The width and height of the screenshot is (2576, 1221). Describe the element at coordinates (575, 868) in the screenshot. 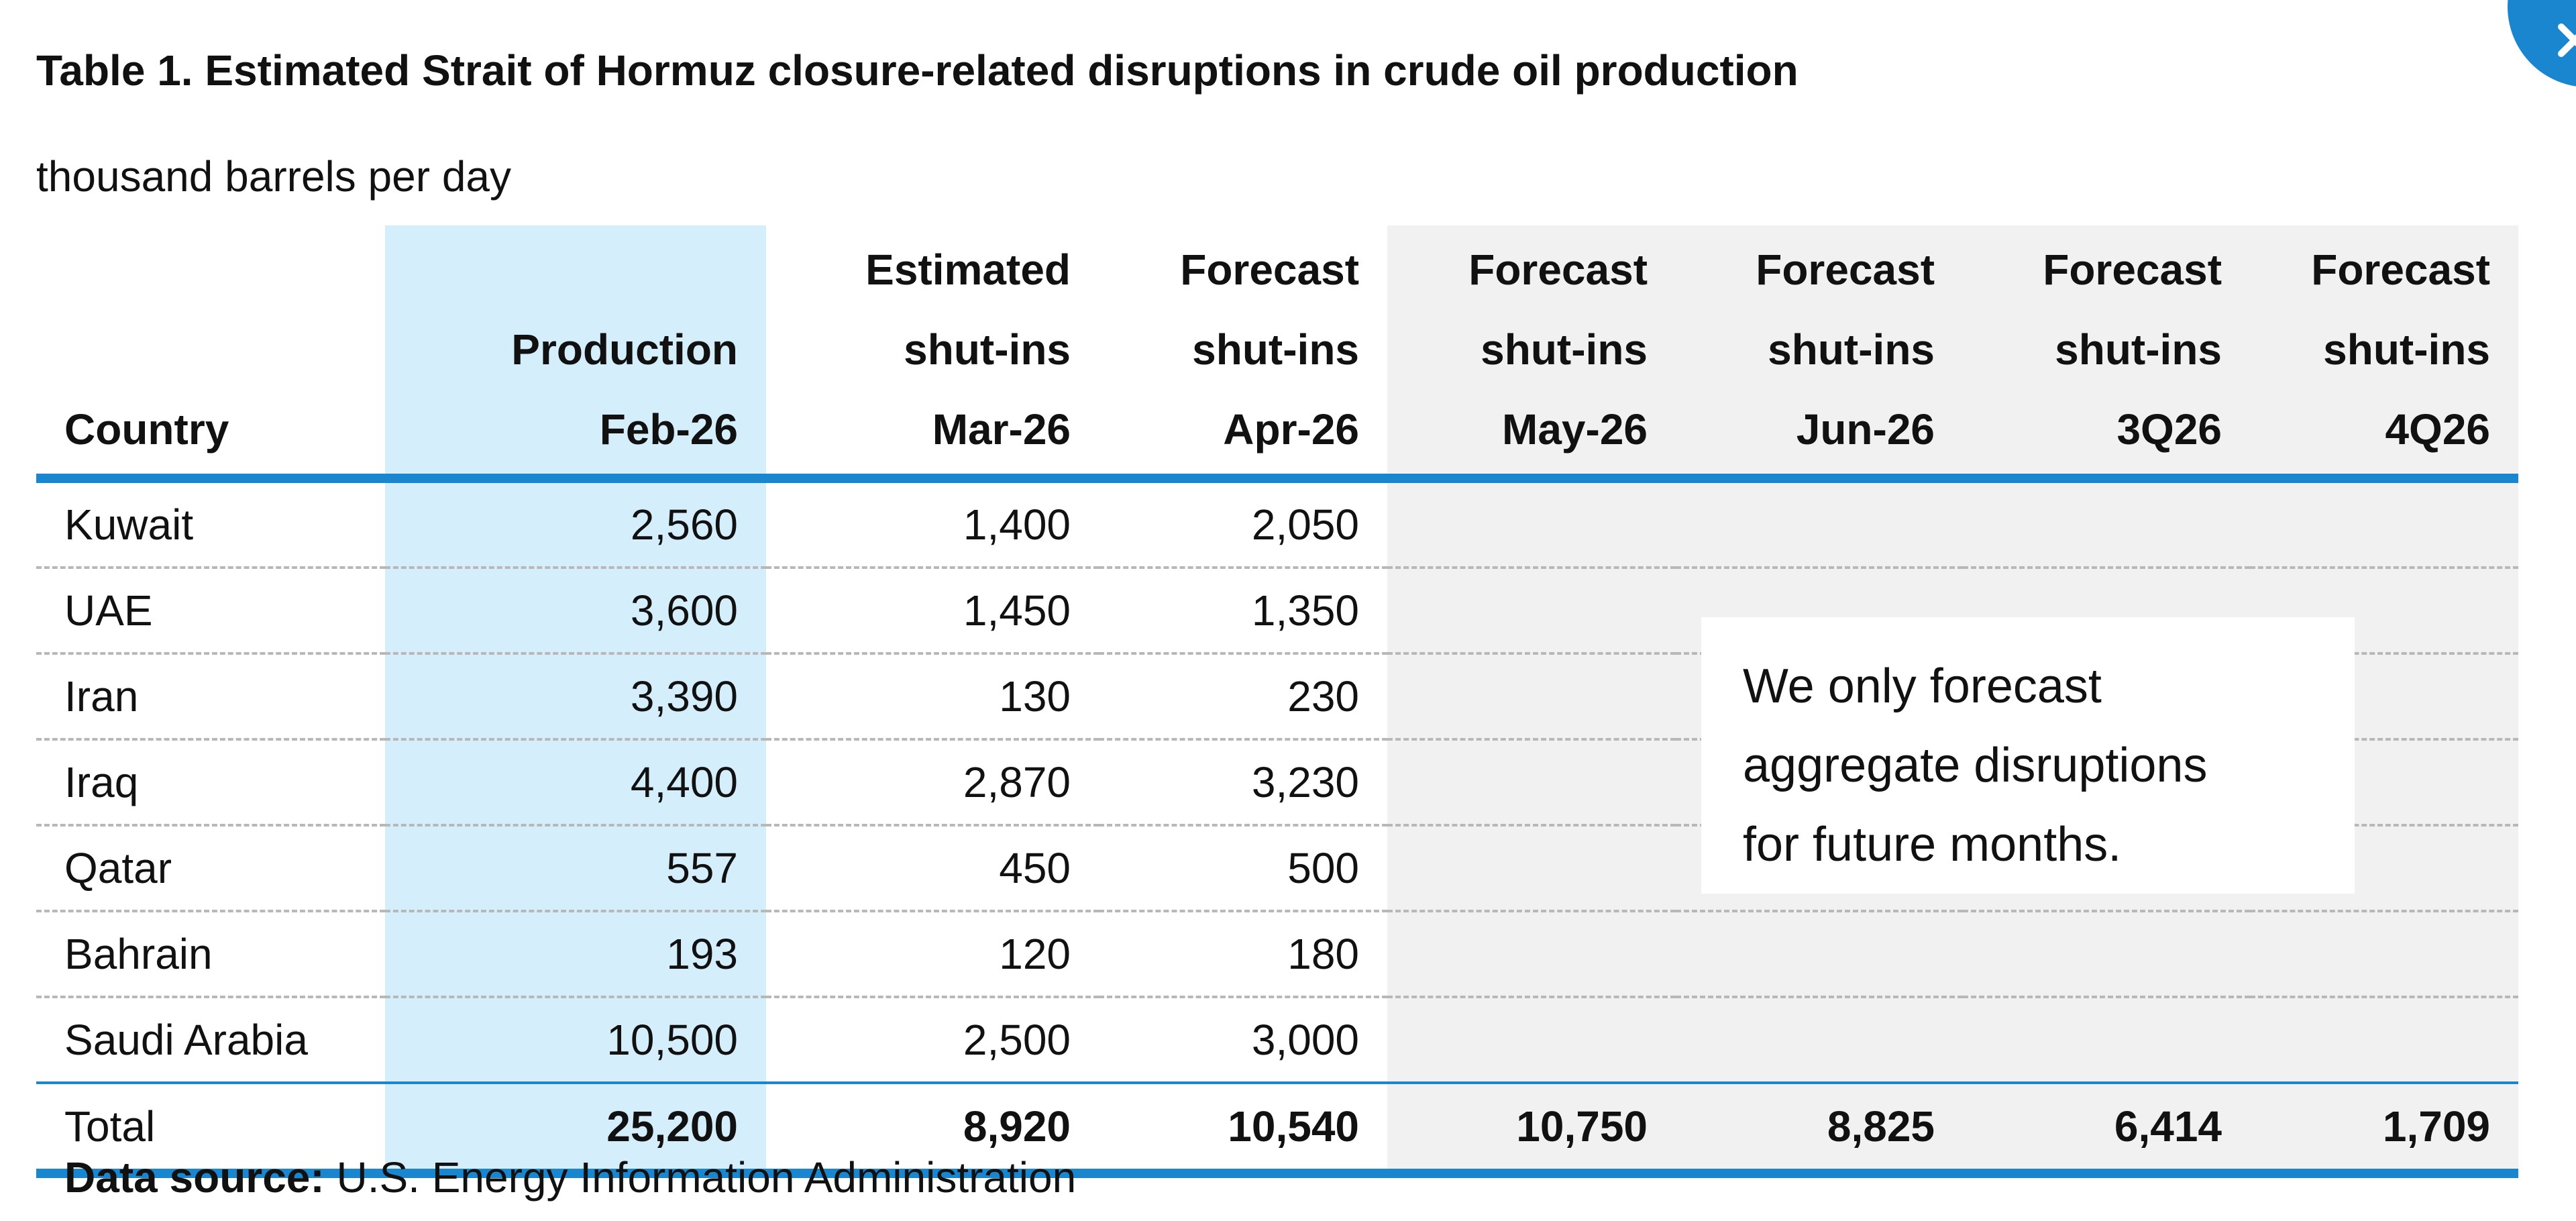

I see `value-cell: 557` at that location.